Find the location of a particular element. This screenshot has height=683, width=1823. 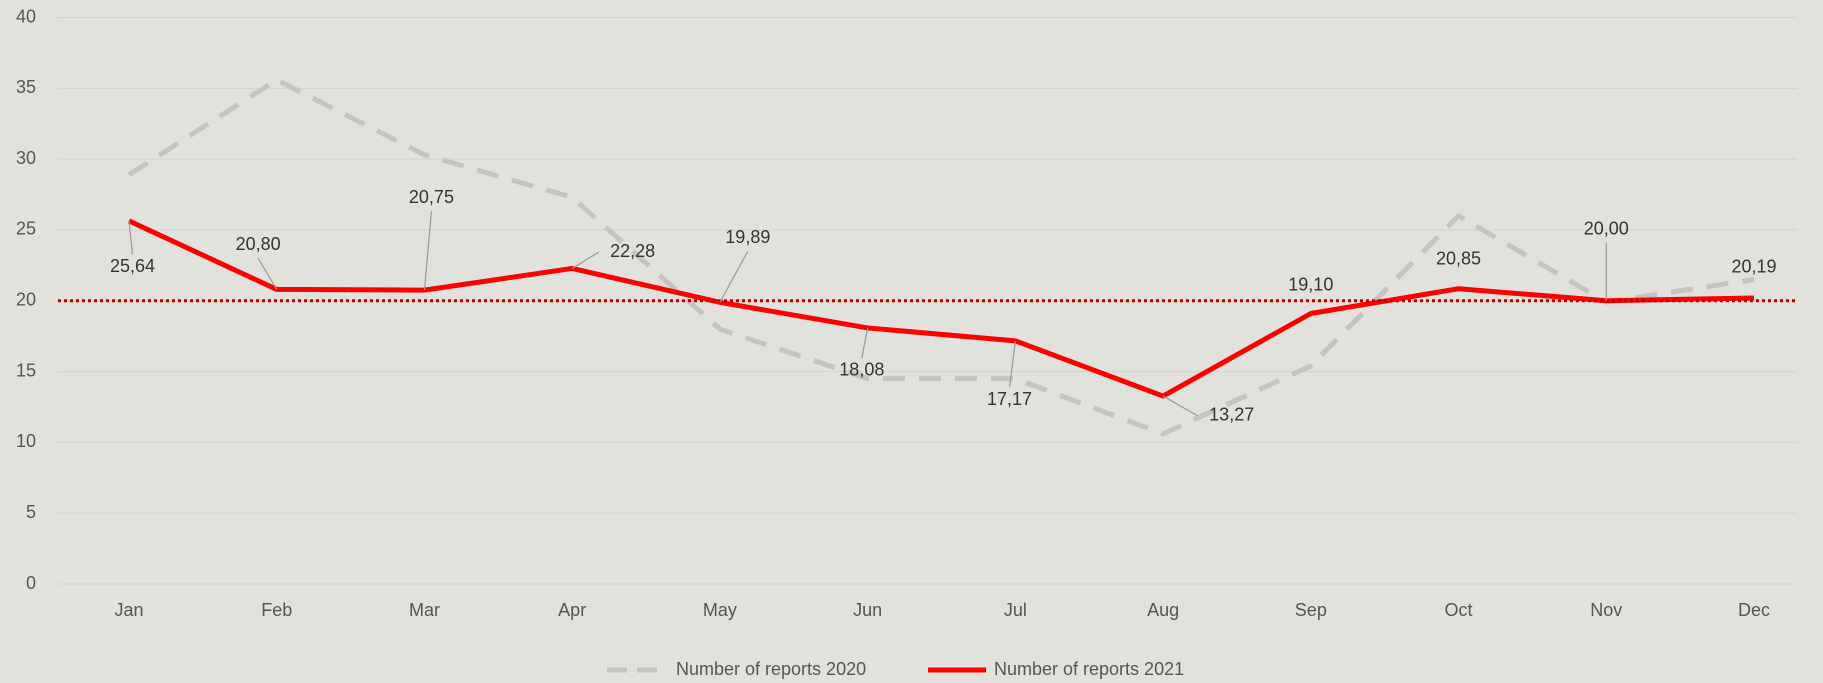

data-label: 20,80 is located at coordinates (258, 244).